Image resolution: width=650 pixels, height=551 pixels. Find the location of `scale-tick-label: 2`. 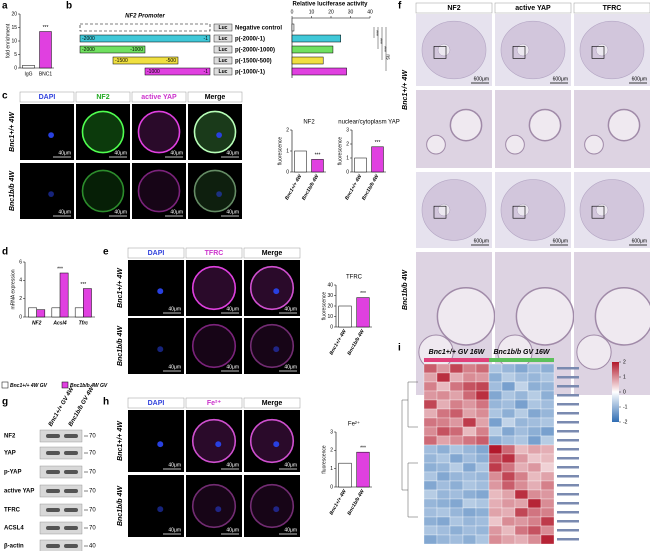

scale-tick-label: 2 is located at coordinates (624, 362).